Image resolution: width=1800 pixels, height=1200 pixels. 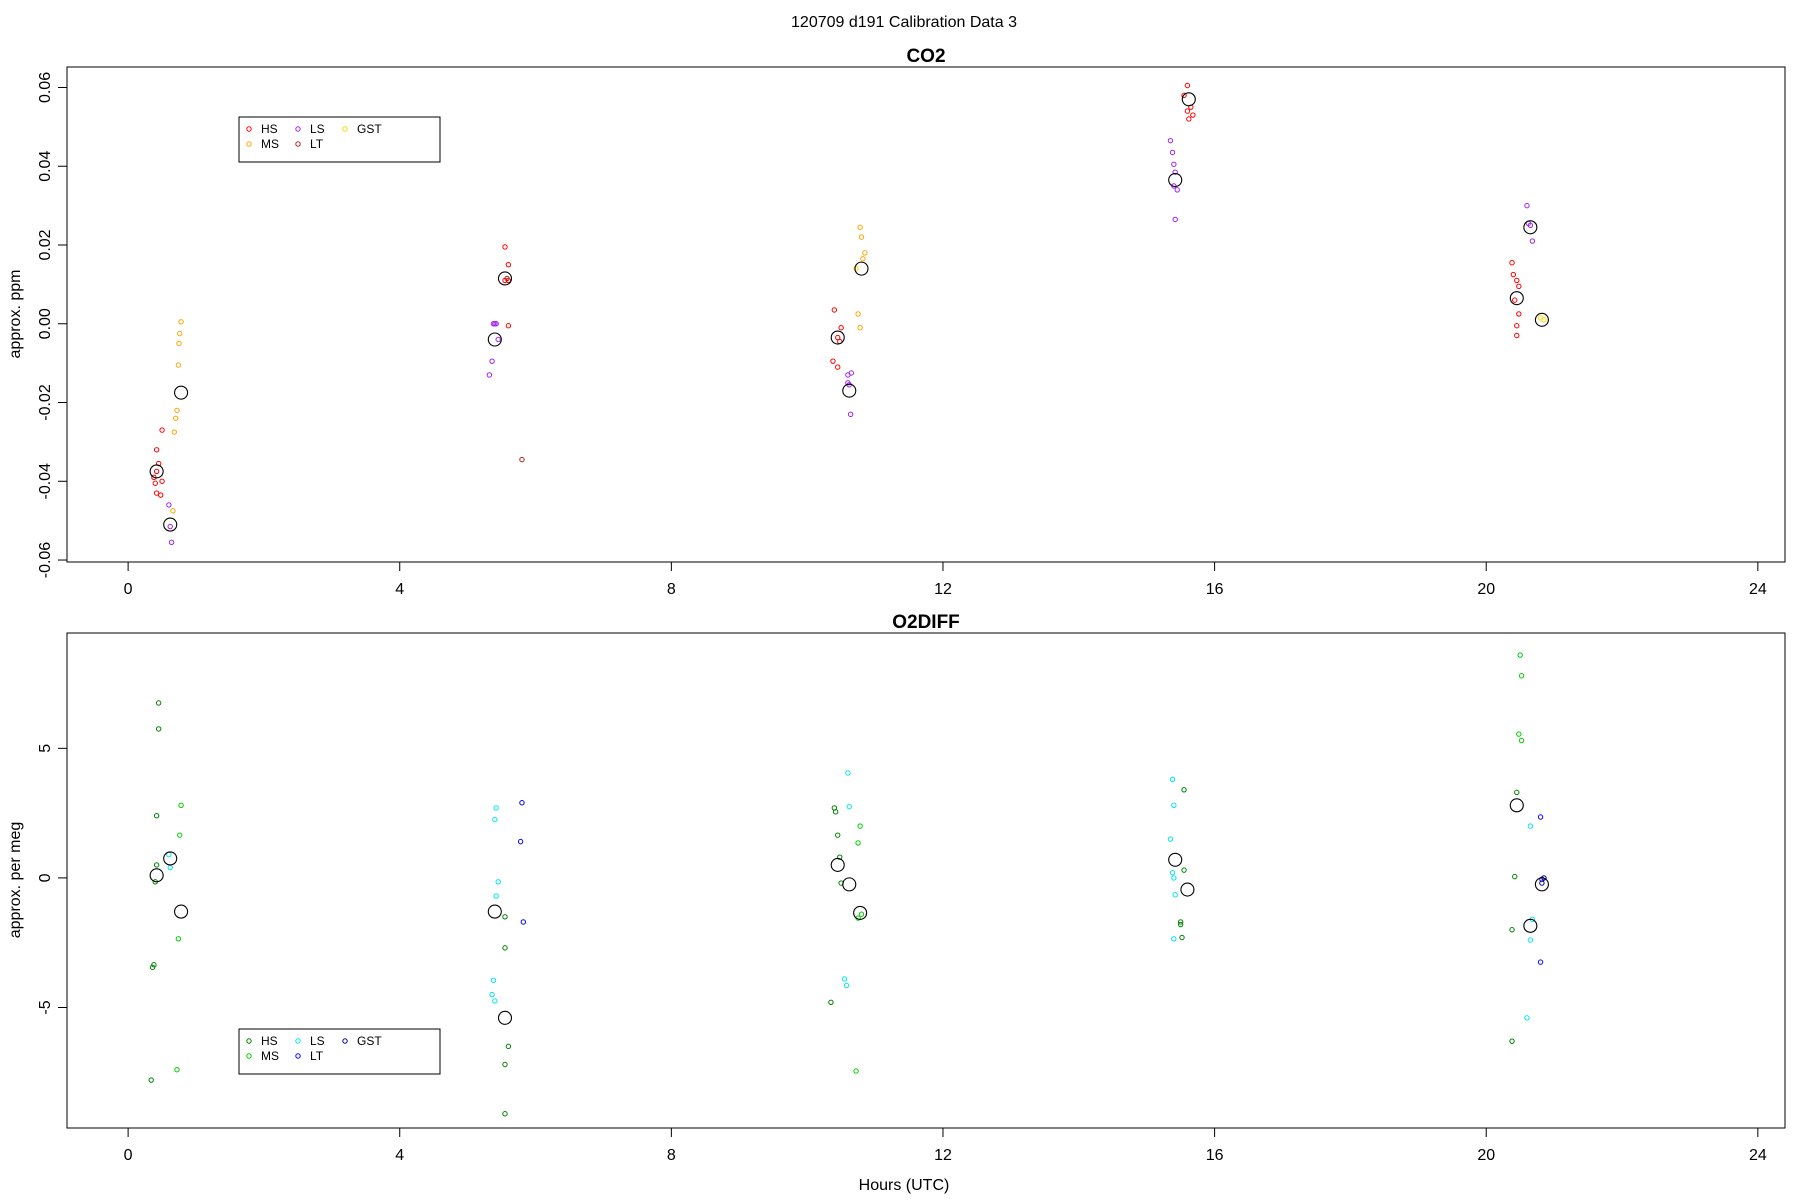 What do you see at coordinates (671, 1155) in the screenshot?
I see `o2diff-x-tick-label: 8` at bounding box center [671, 1155].